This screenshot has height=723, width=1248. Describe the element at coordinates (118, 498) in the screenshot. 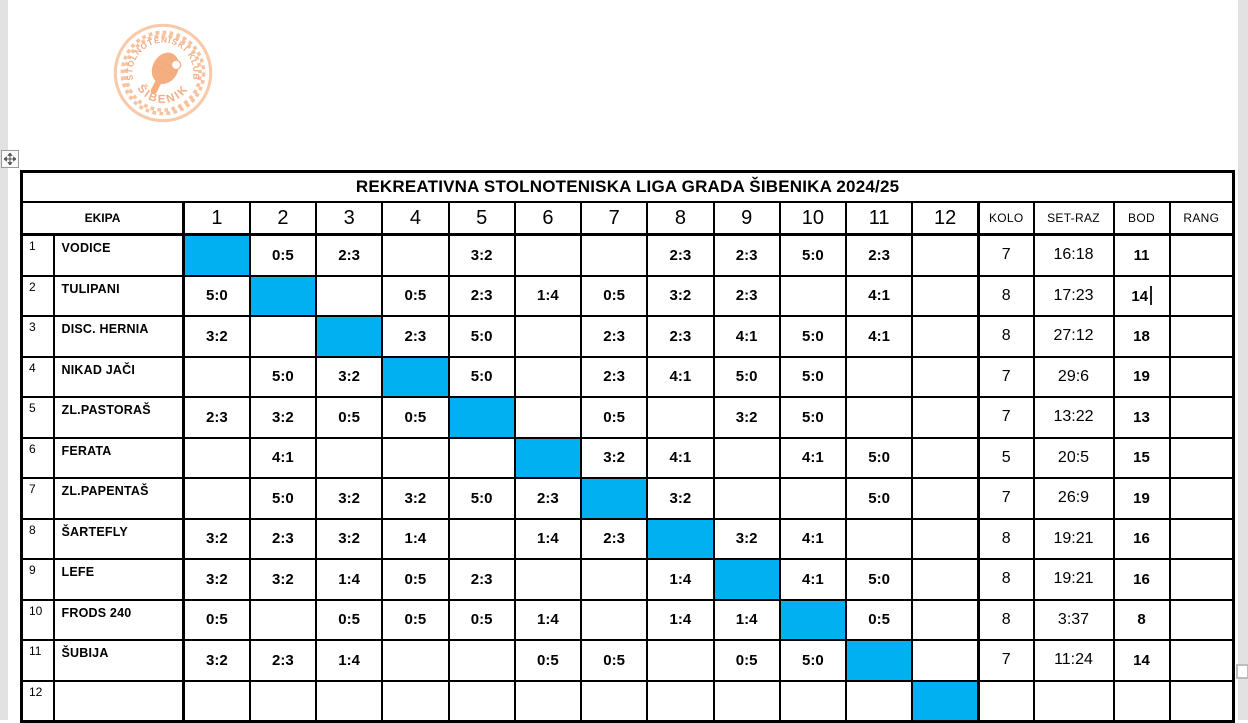

I see `team-name-cell: ZL.PAPENTAŠ` at that location.